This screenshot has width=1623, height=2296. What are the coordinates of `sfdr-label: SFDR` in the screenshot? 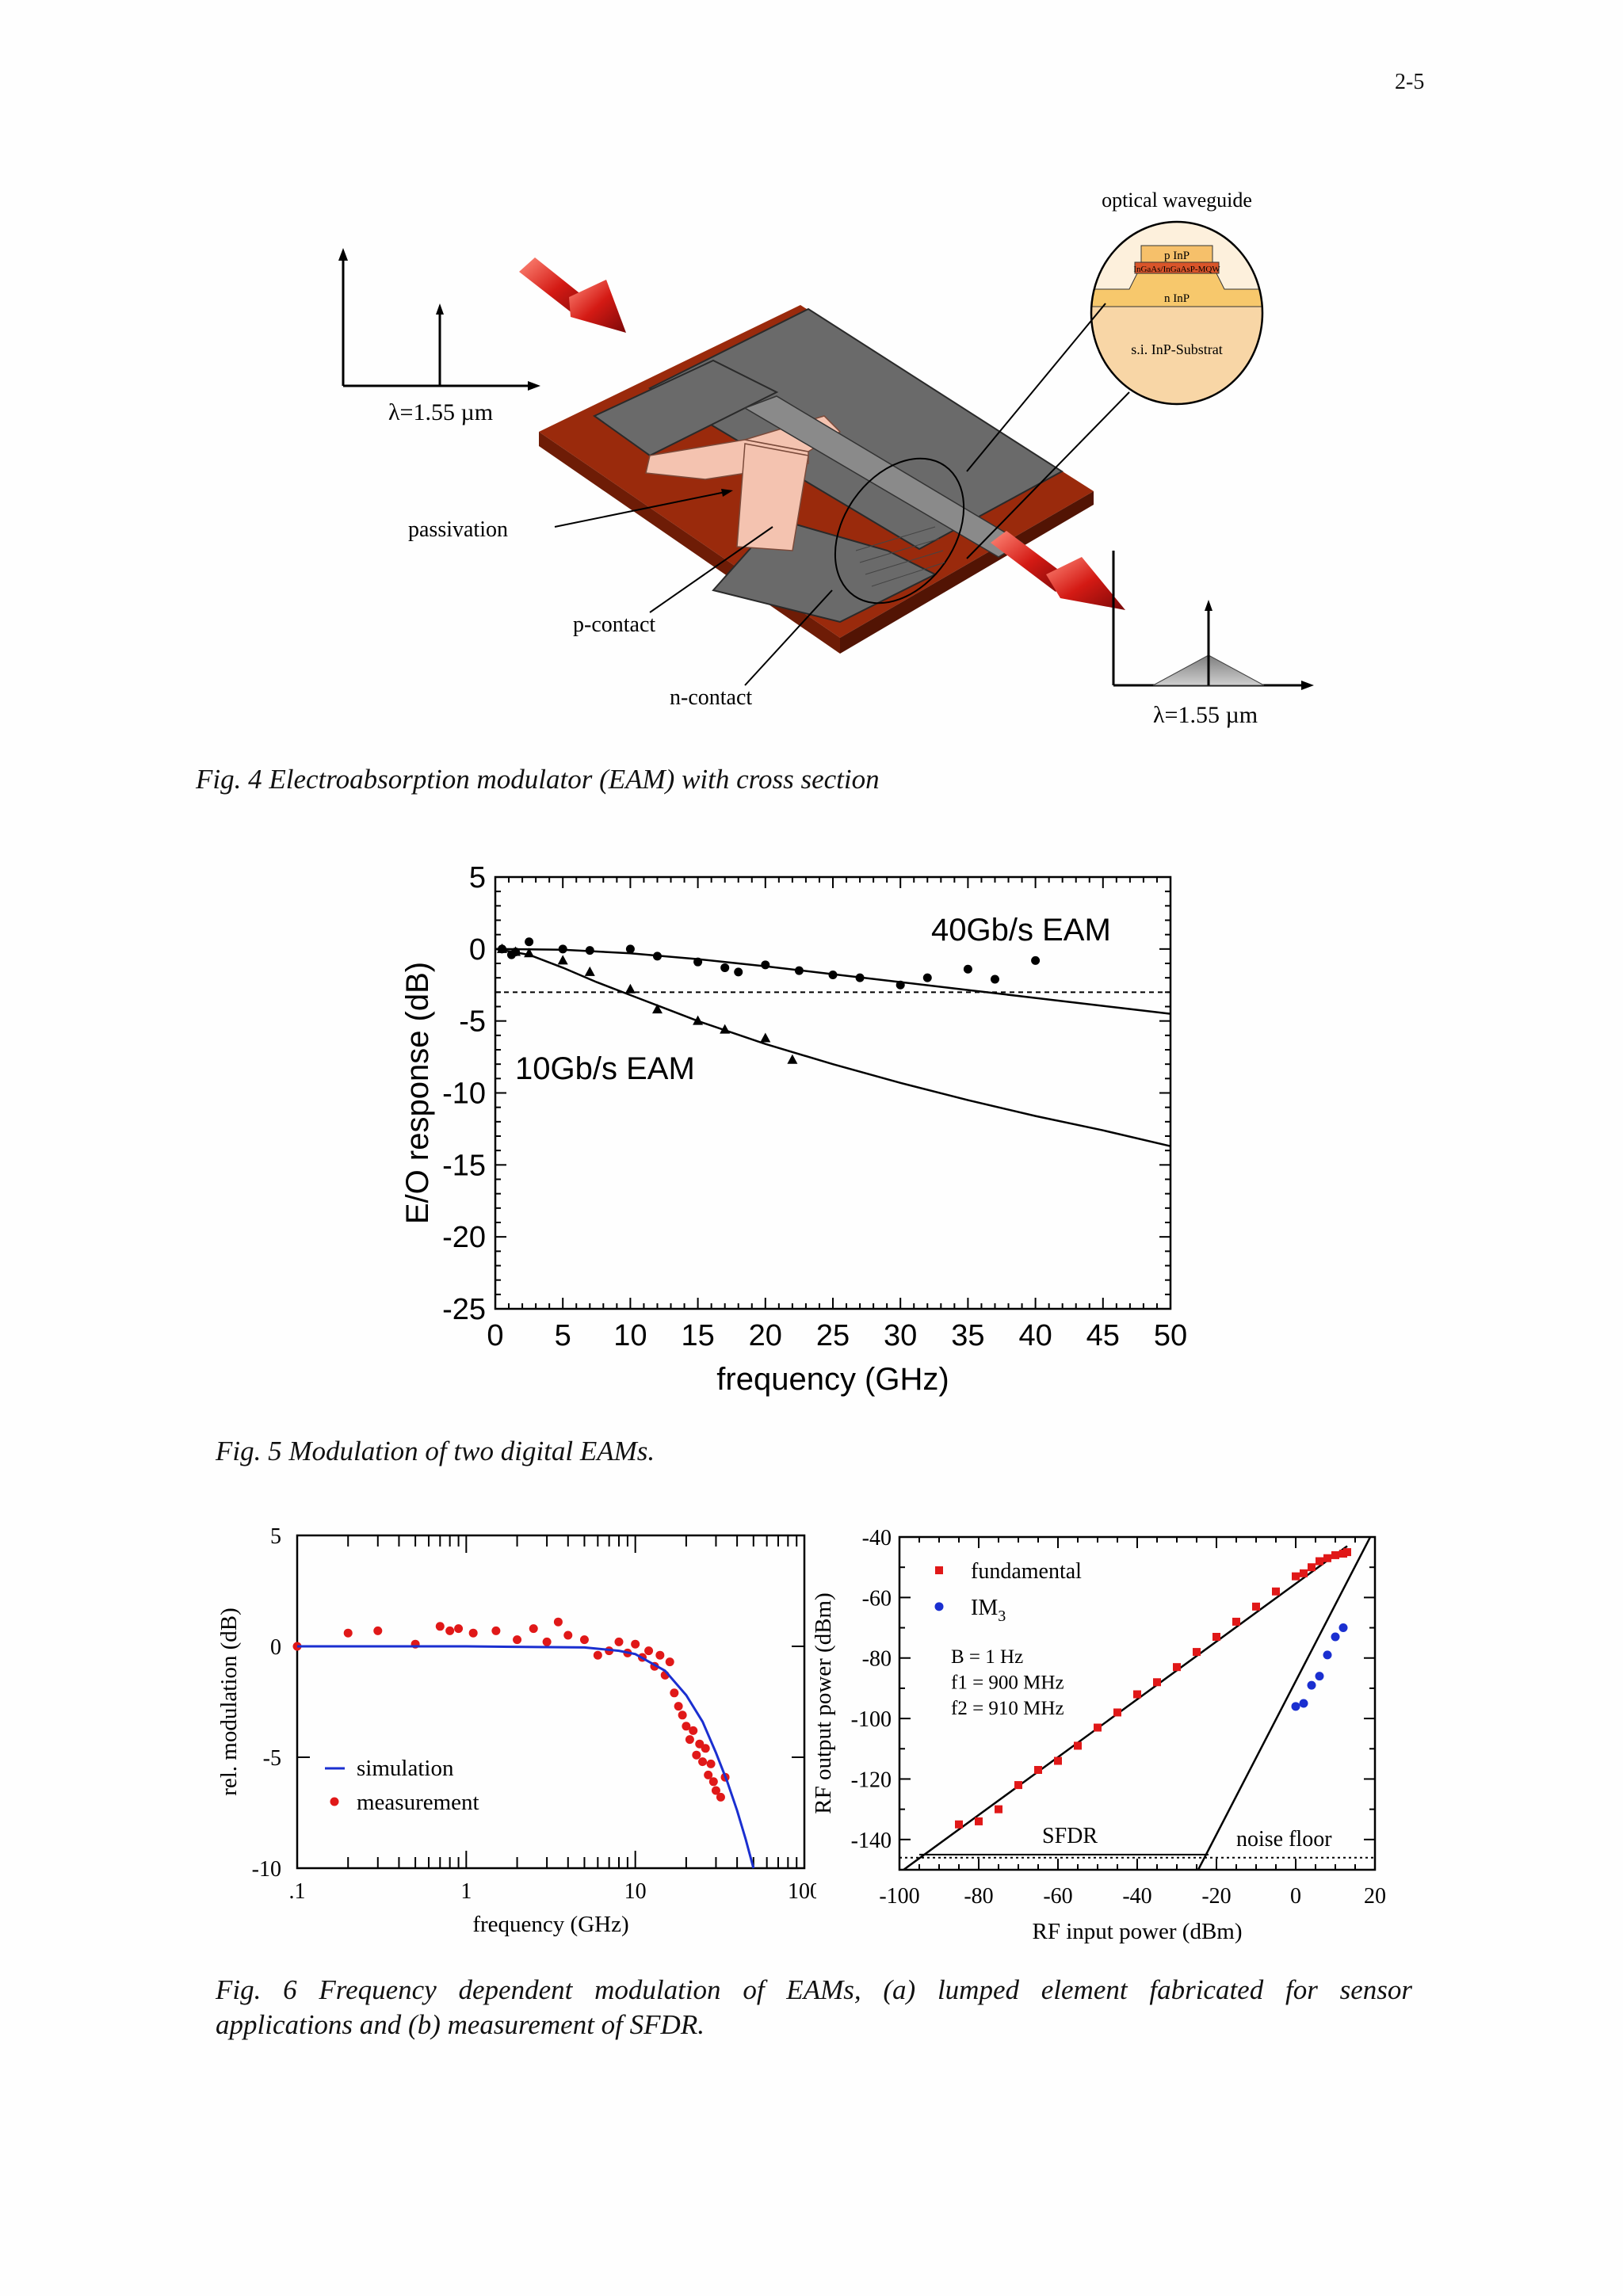 It's located at (1070, 1836).